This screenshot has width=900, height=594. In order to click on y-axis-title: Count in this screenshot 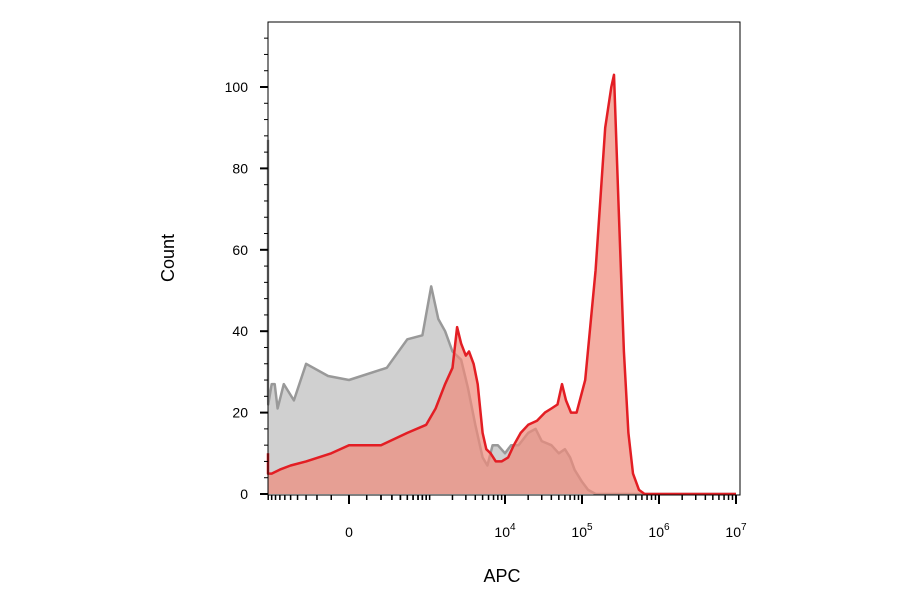, I will do `click(168, 258)`.